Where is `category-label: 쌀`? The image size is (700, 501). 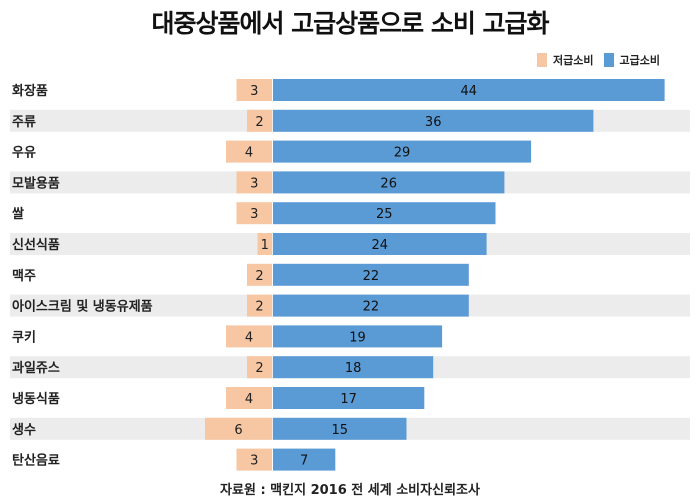
category-label: 쌀 is located at coordinates (18, 214).